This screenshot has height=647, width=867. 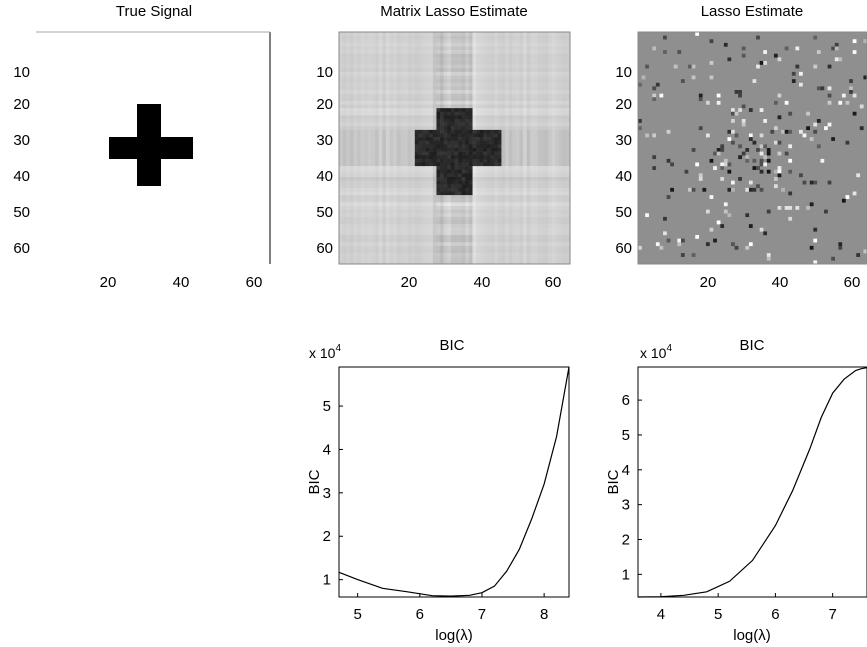 I want to click on tick-label: 40, so click(x=623, y=176).